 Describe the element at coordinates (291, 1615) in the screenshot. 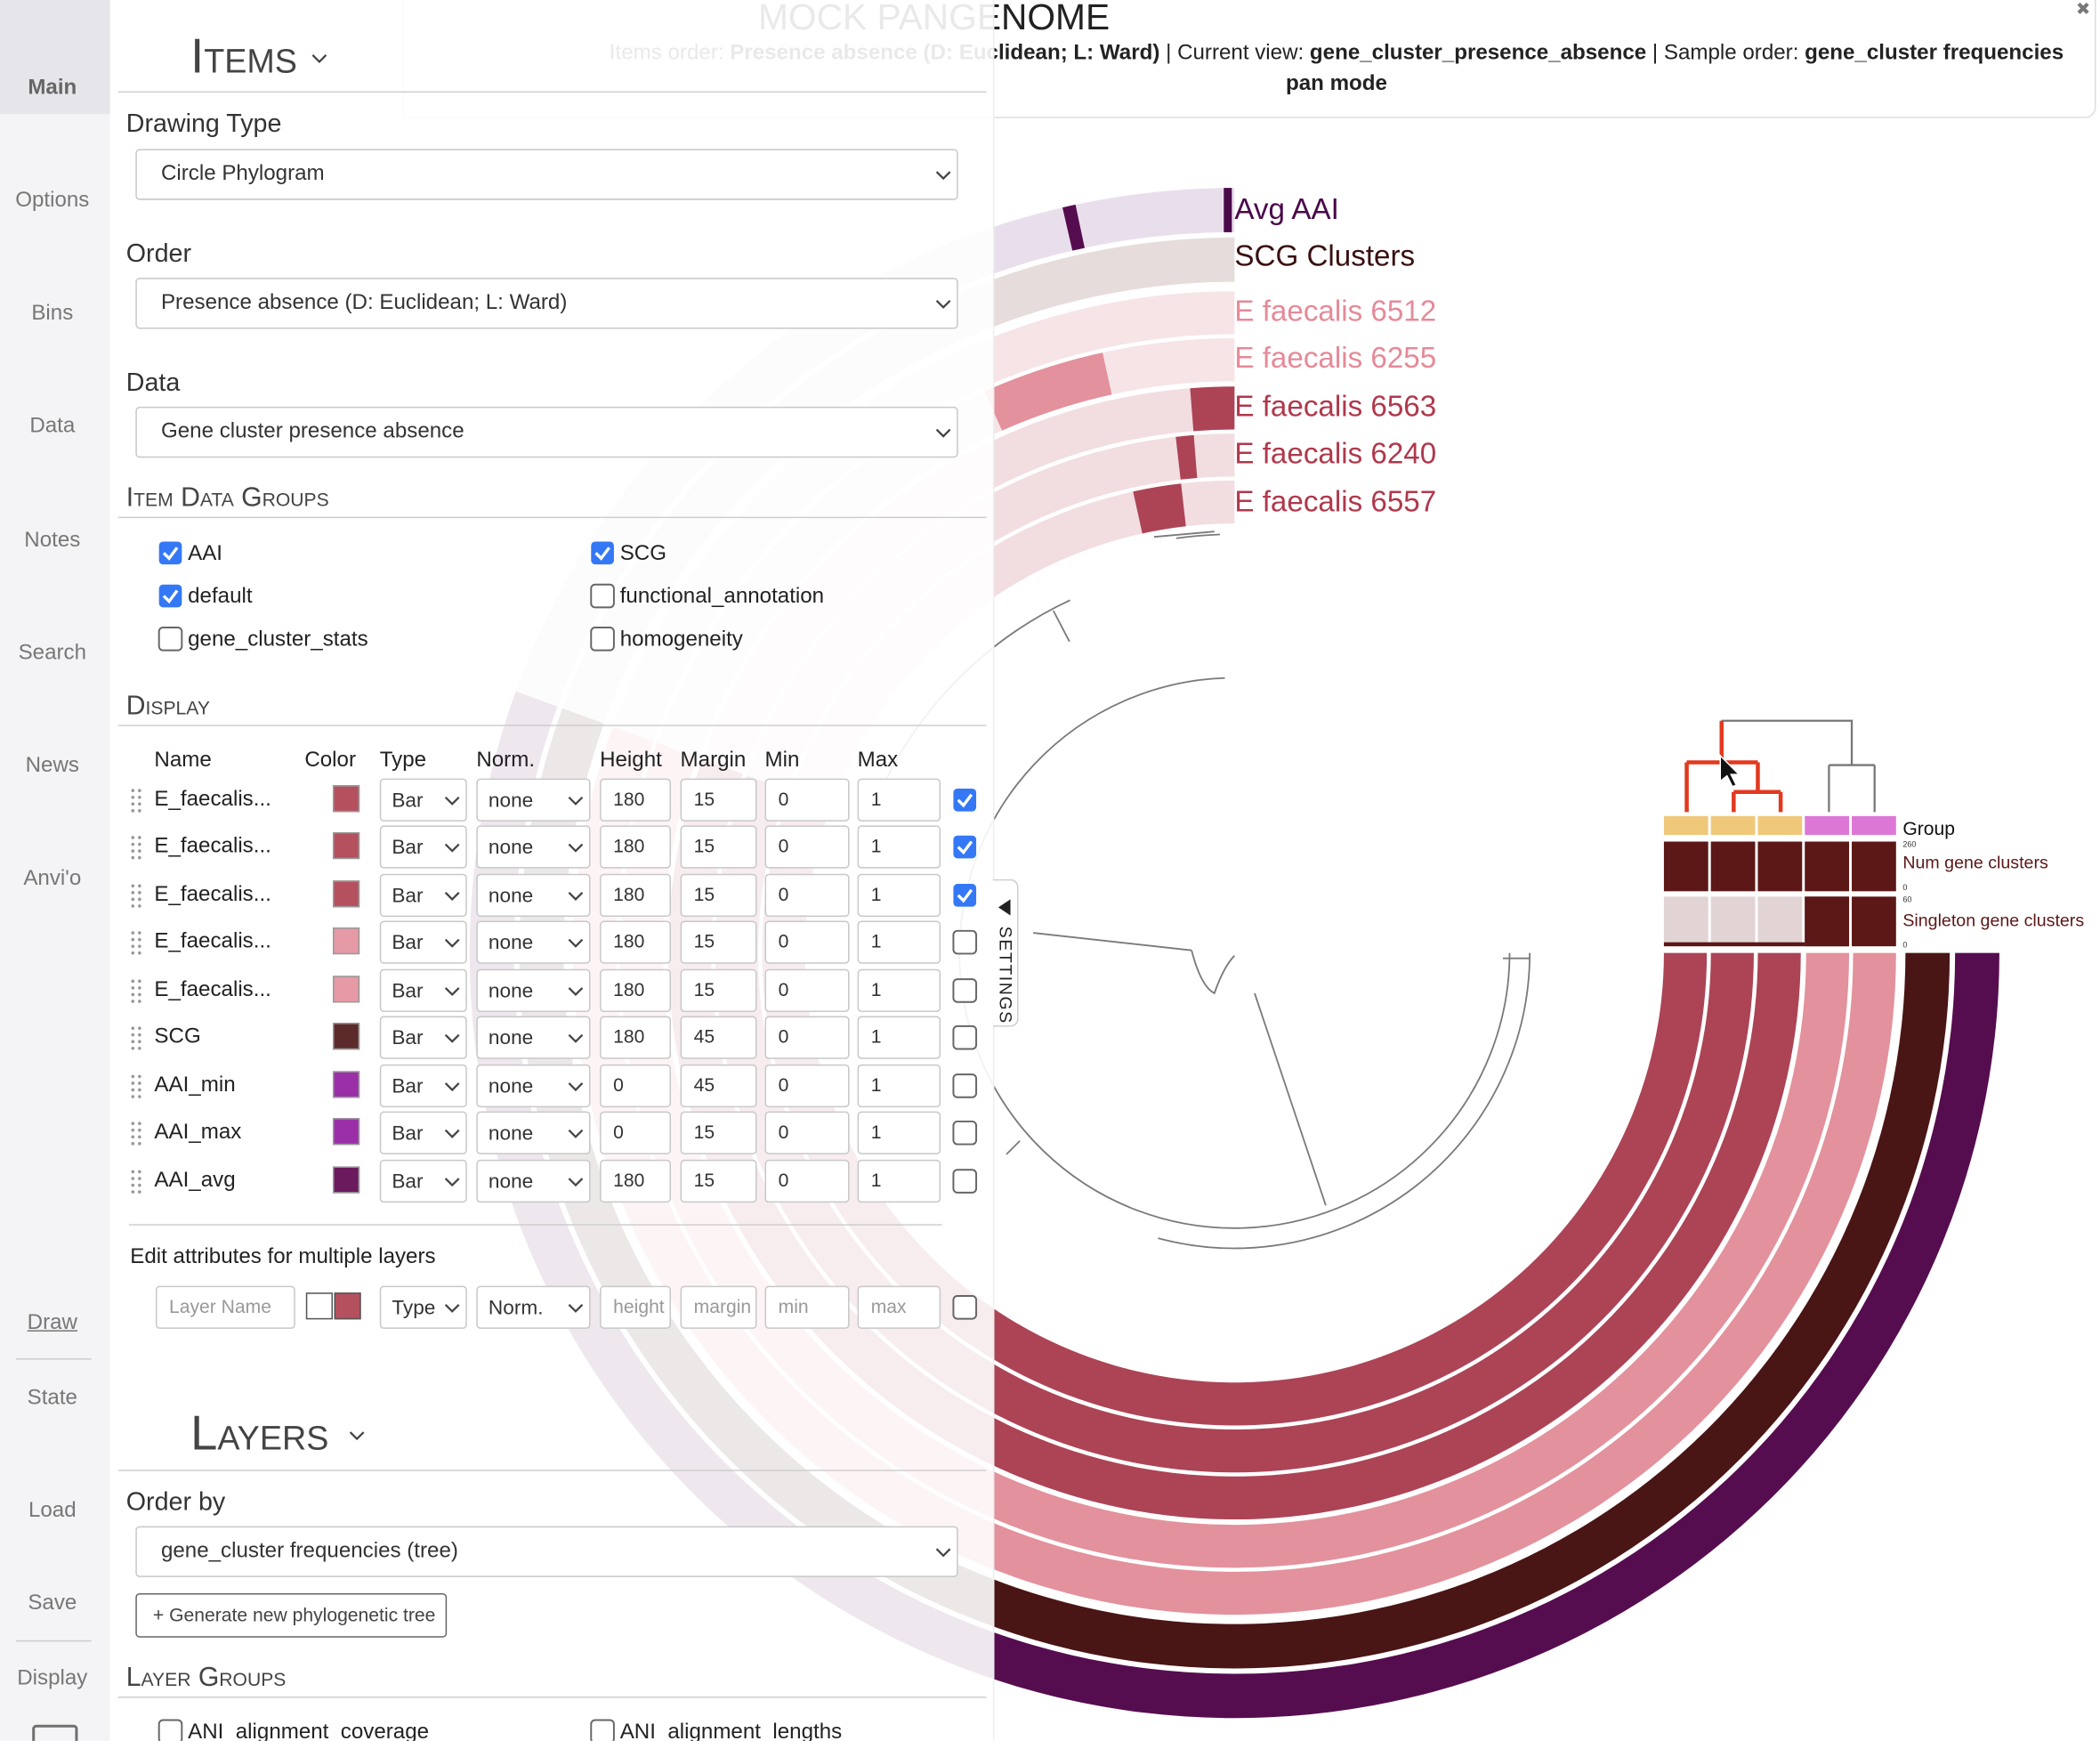

I see `generate-tree-button: + Generate new phylogenetic tree` at that location.